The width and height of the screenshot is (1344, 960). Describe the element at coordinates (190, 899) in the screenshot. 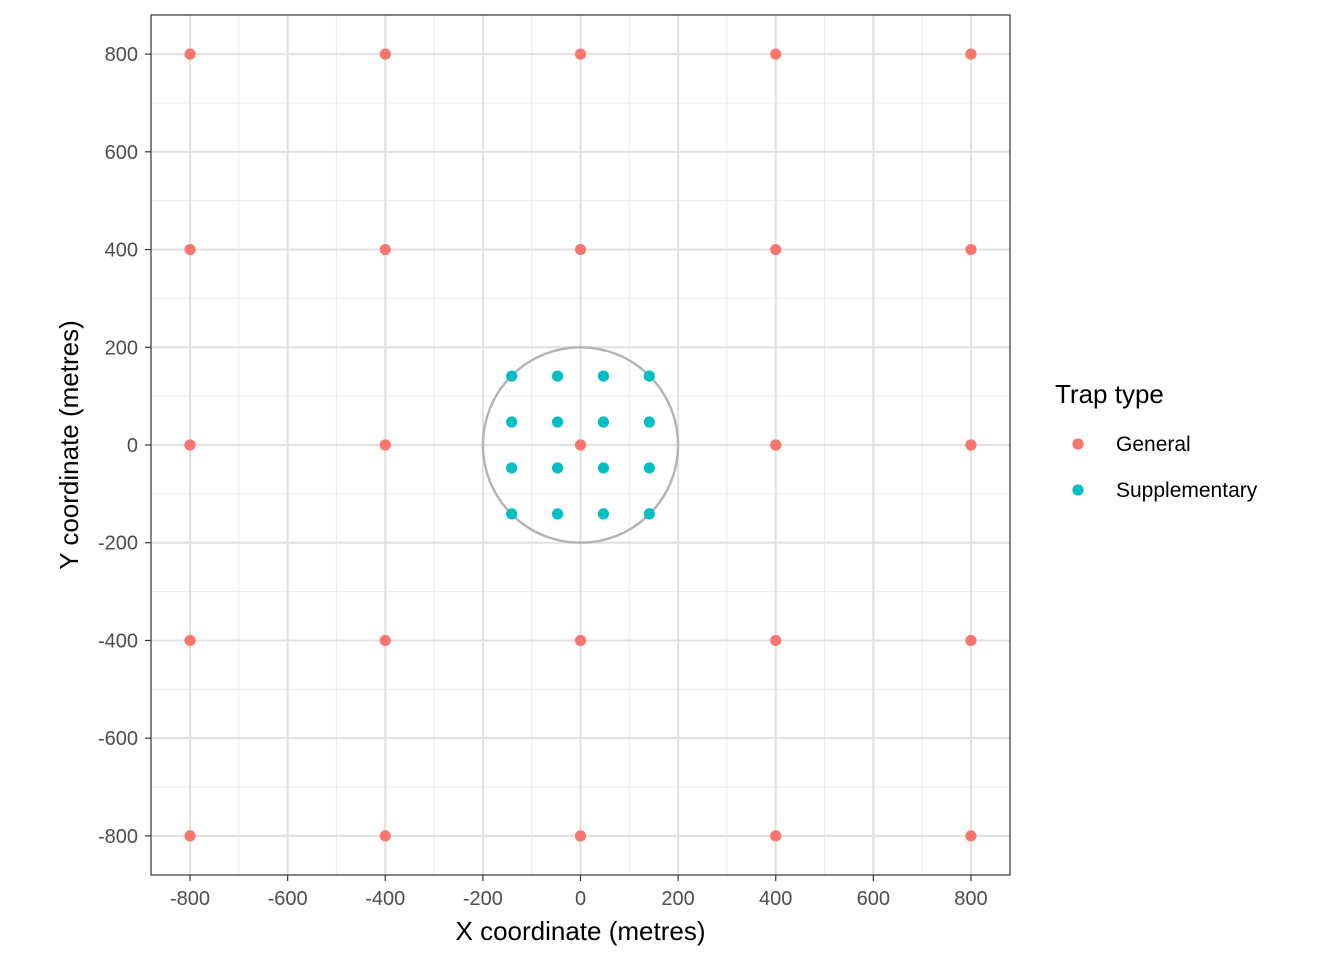

I see `x-tick-label: -800` at that location.